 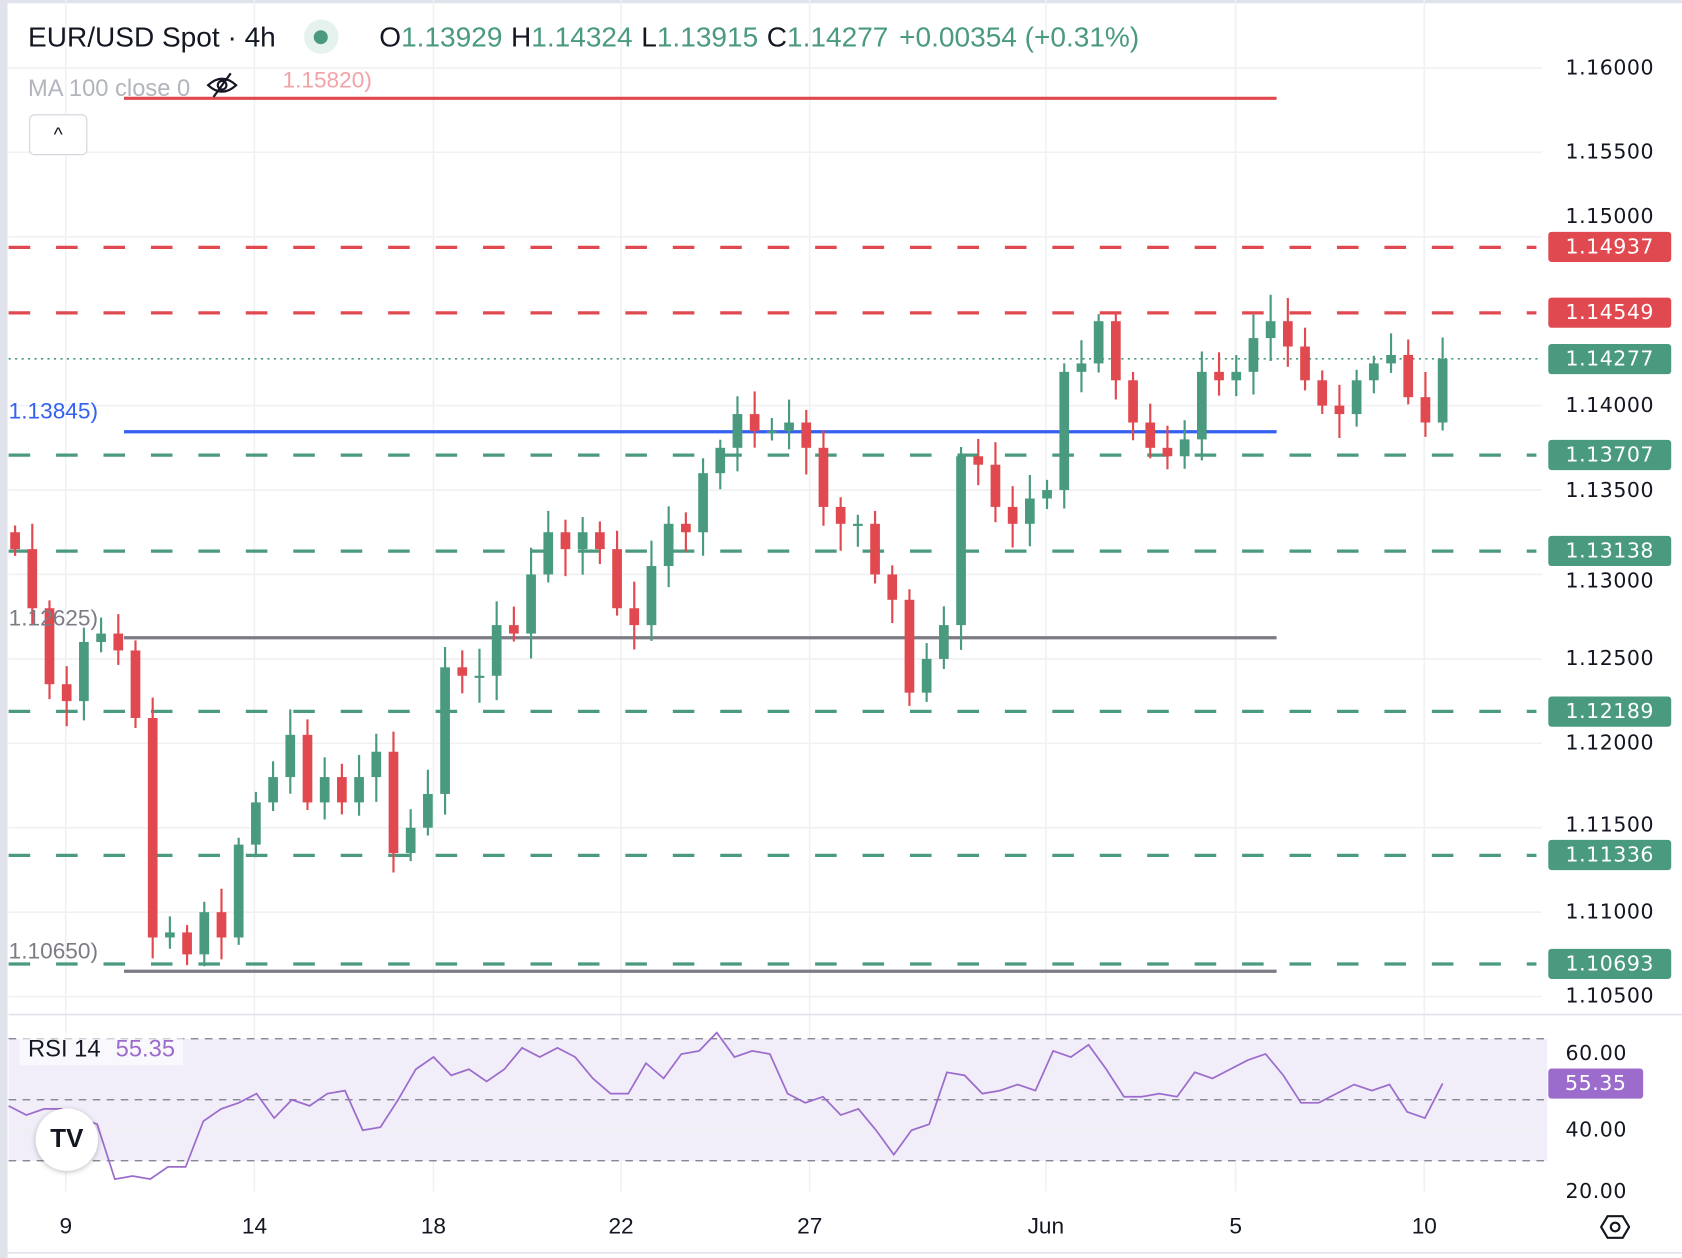 I want to click on collapse-legend-button: ^, so click(x=58, y=135).